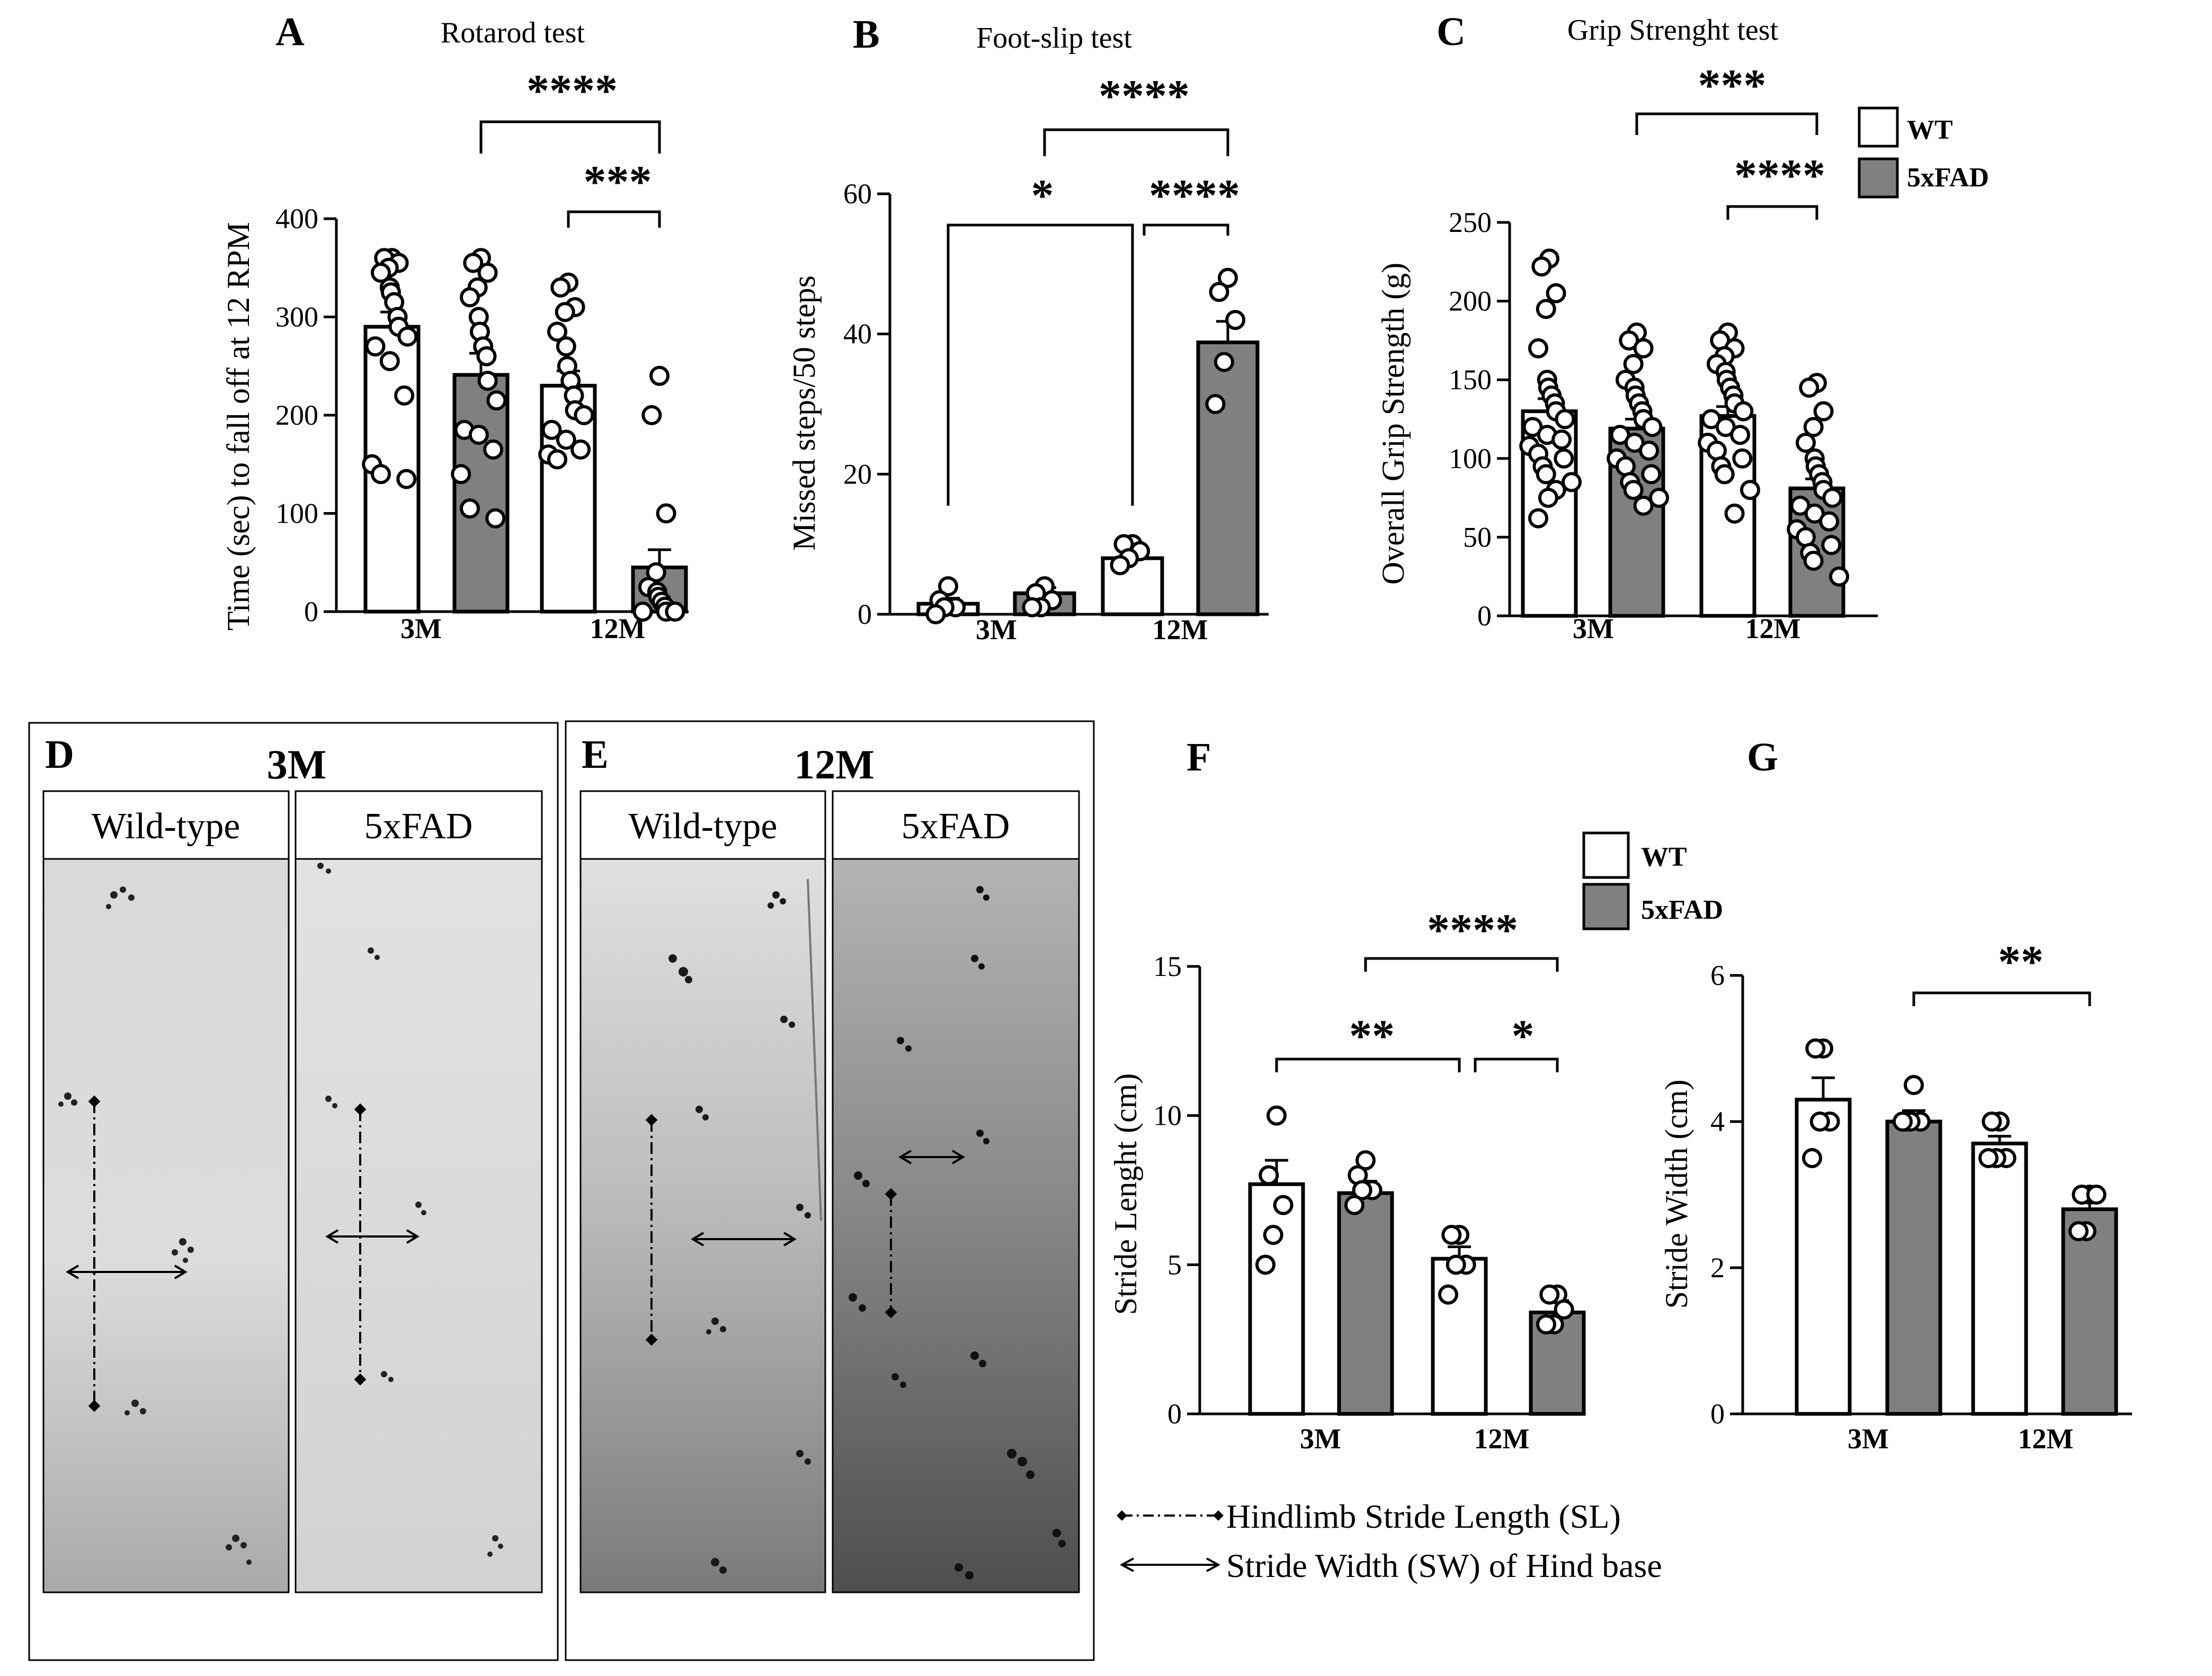  I want to click on panel-g-category-3m: 3M, so click(1868, 1439).